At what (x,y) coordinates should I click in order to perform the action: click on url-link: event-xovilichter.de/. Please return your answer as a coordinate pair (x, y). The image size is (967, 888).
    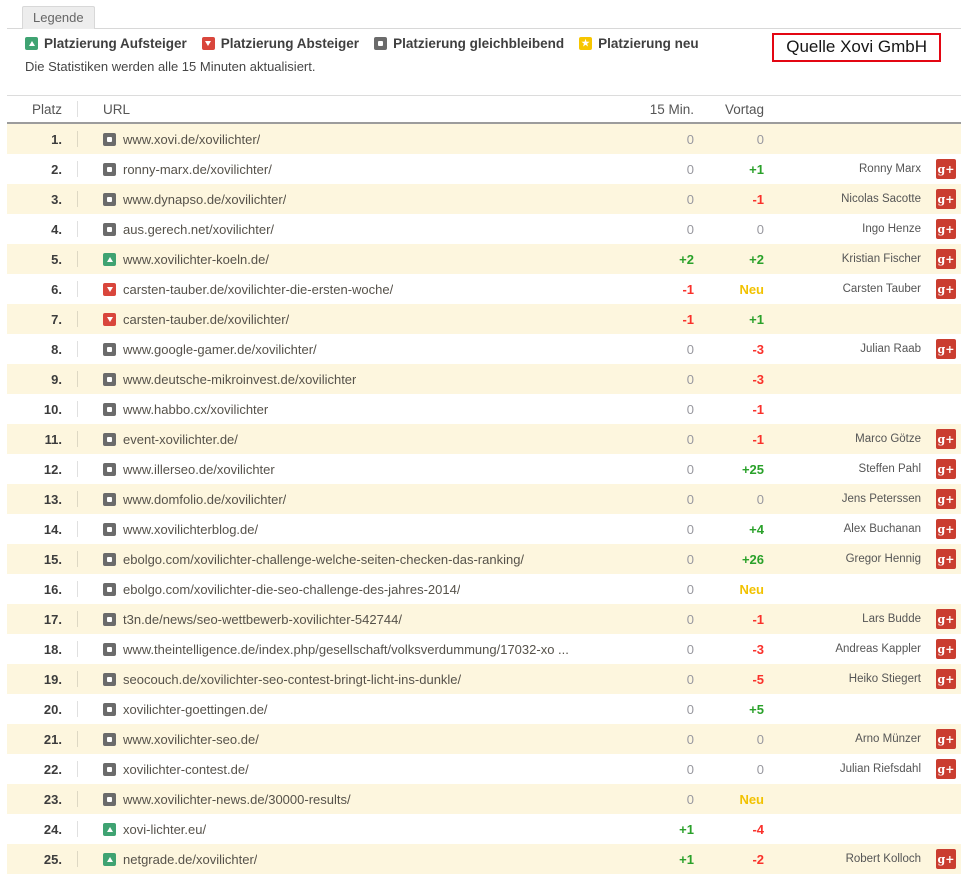
    Looking at the image, I should click on (180, 439).